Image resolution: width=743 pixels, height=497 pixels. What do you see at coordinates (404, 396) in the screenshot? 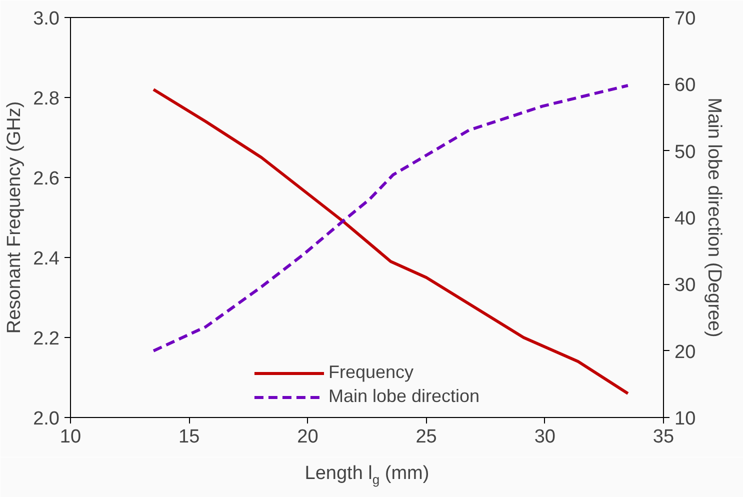
I see `legend-label: Main lobe direction` at bounding box center [404, 396].